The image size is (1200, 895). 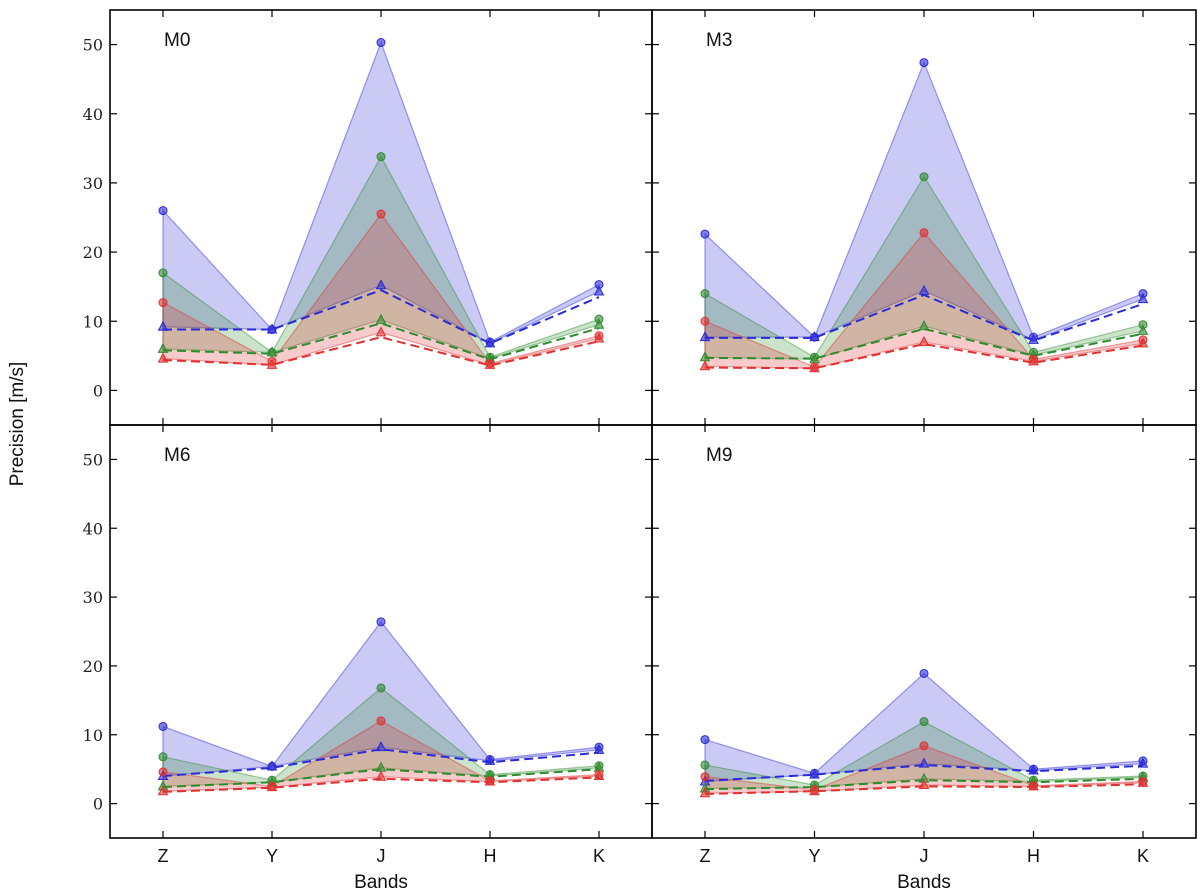 I want to click on y-axis-label: Precision [m/s], so click(x=17, y=424).